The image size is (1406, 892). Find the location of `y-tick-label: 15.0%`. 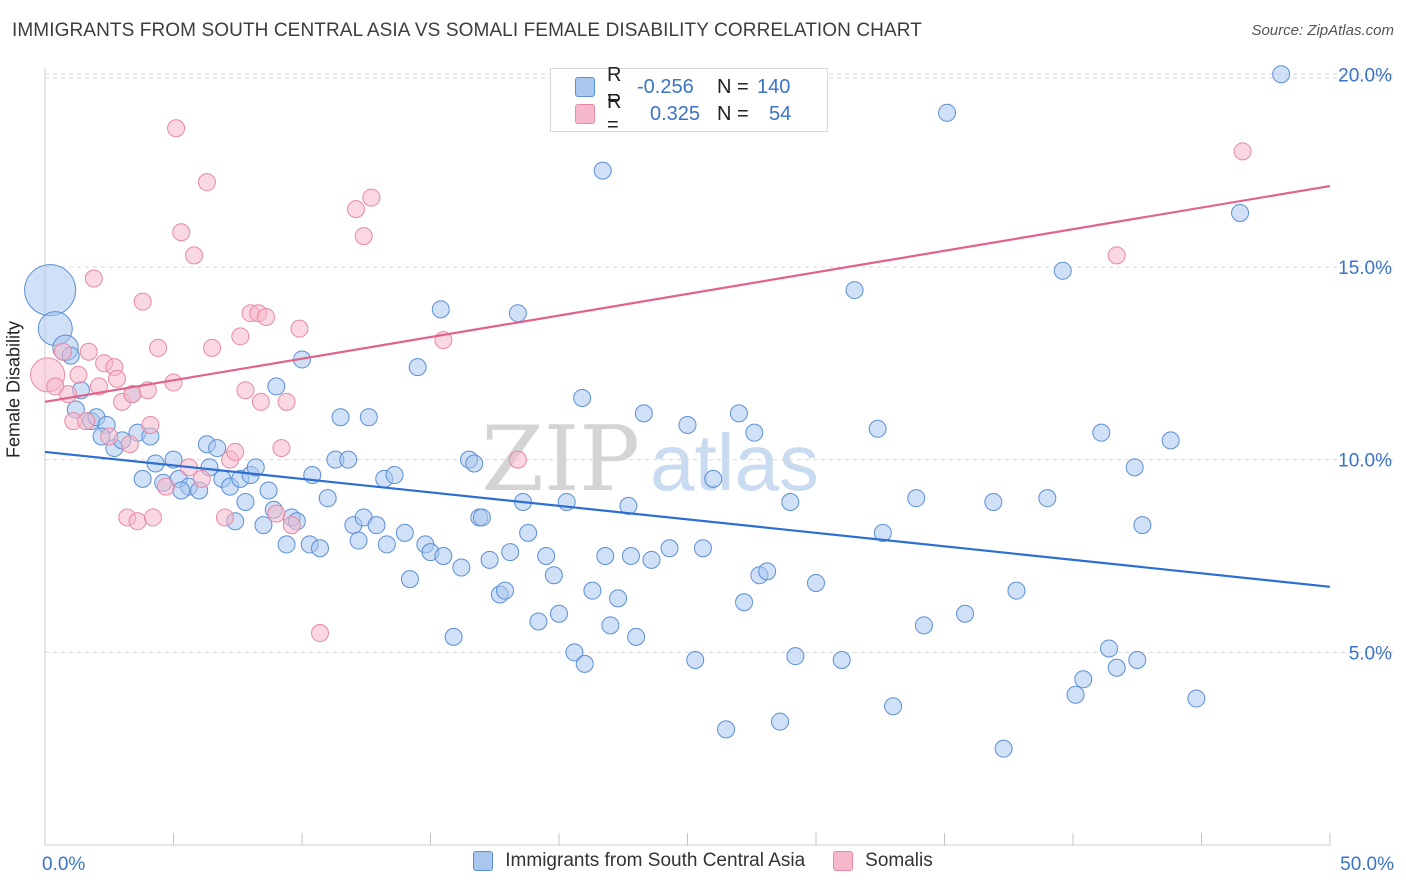

y-tick-label: 15.0% is located at coordinates (1365, 268).